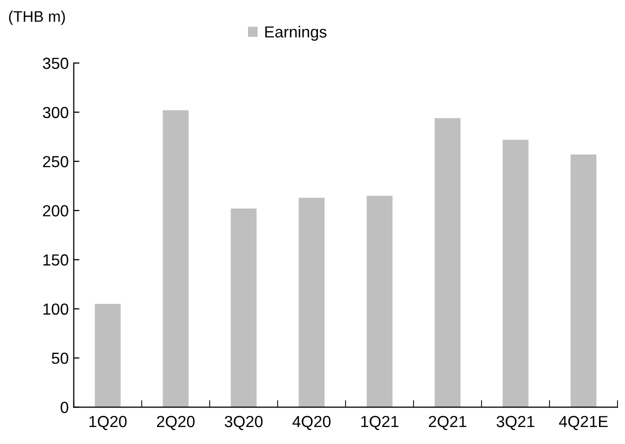 The height and width of the screenshot is (444, 625). What do you see at coordinates (243, 423) in the screenshot?
I see `x-tick-label: 3Q20` at bounding box center [243, 423].